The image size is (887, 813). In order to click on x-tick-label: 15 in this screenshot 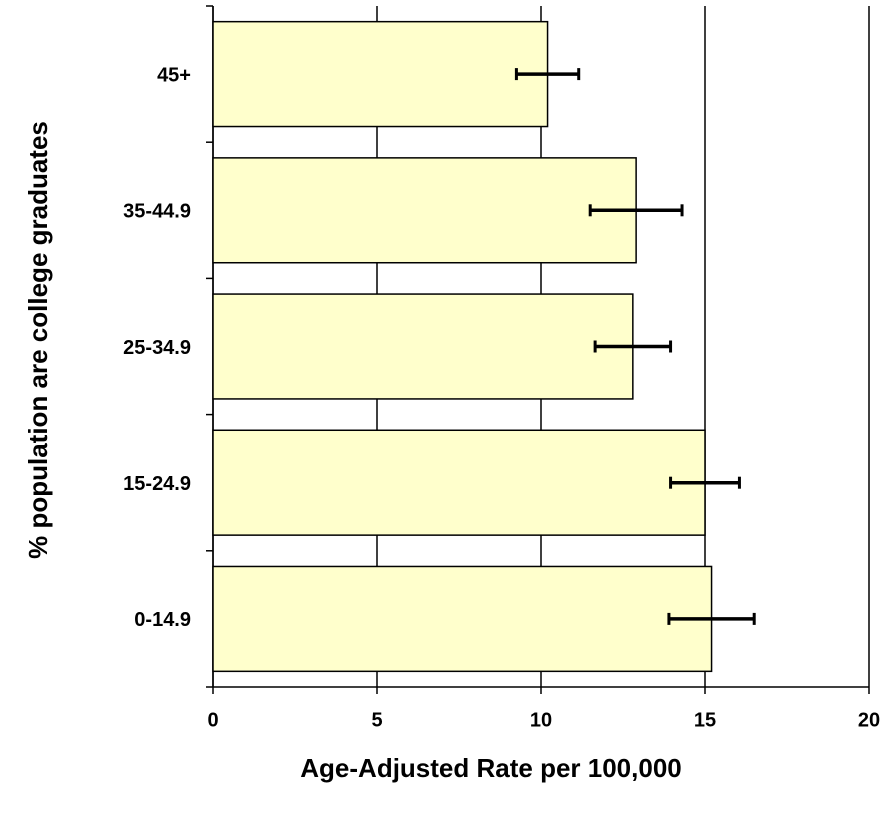, I will do `click(705, 720)`.